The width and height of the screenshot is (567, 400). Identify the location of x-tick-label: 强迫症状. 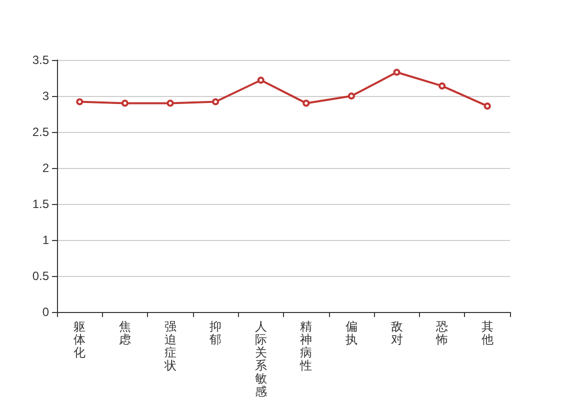
(169, 346).